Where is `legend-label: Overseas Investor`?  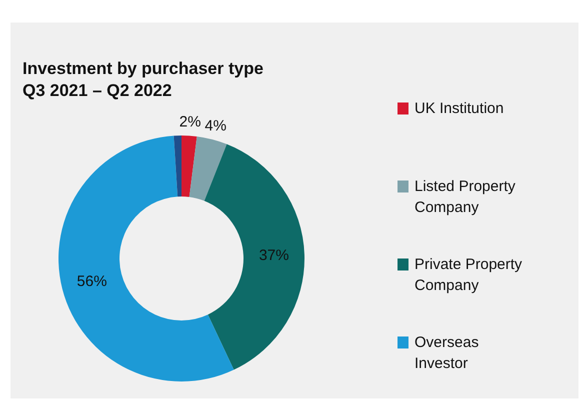 legend-label: Overseas Investor is located at coordinates (446, 353).